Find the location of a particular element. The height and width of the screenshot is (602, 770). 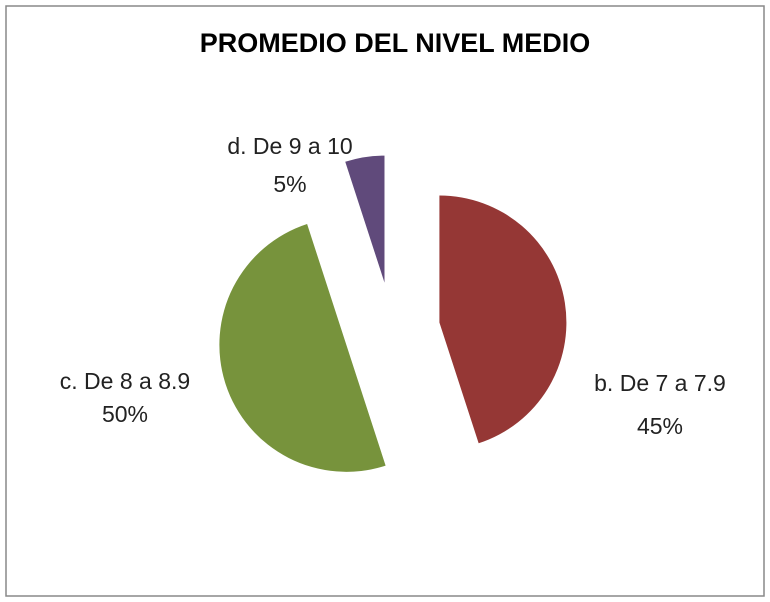

slice-value-label: 45% is located at coordinates (660, 426).